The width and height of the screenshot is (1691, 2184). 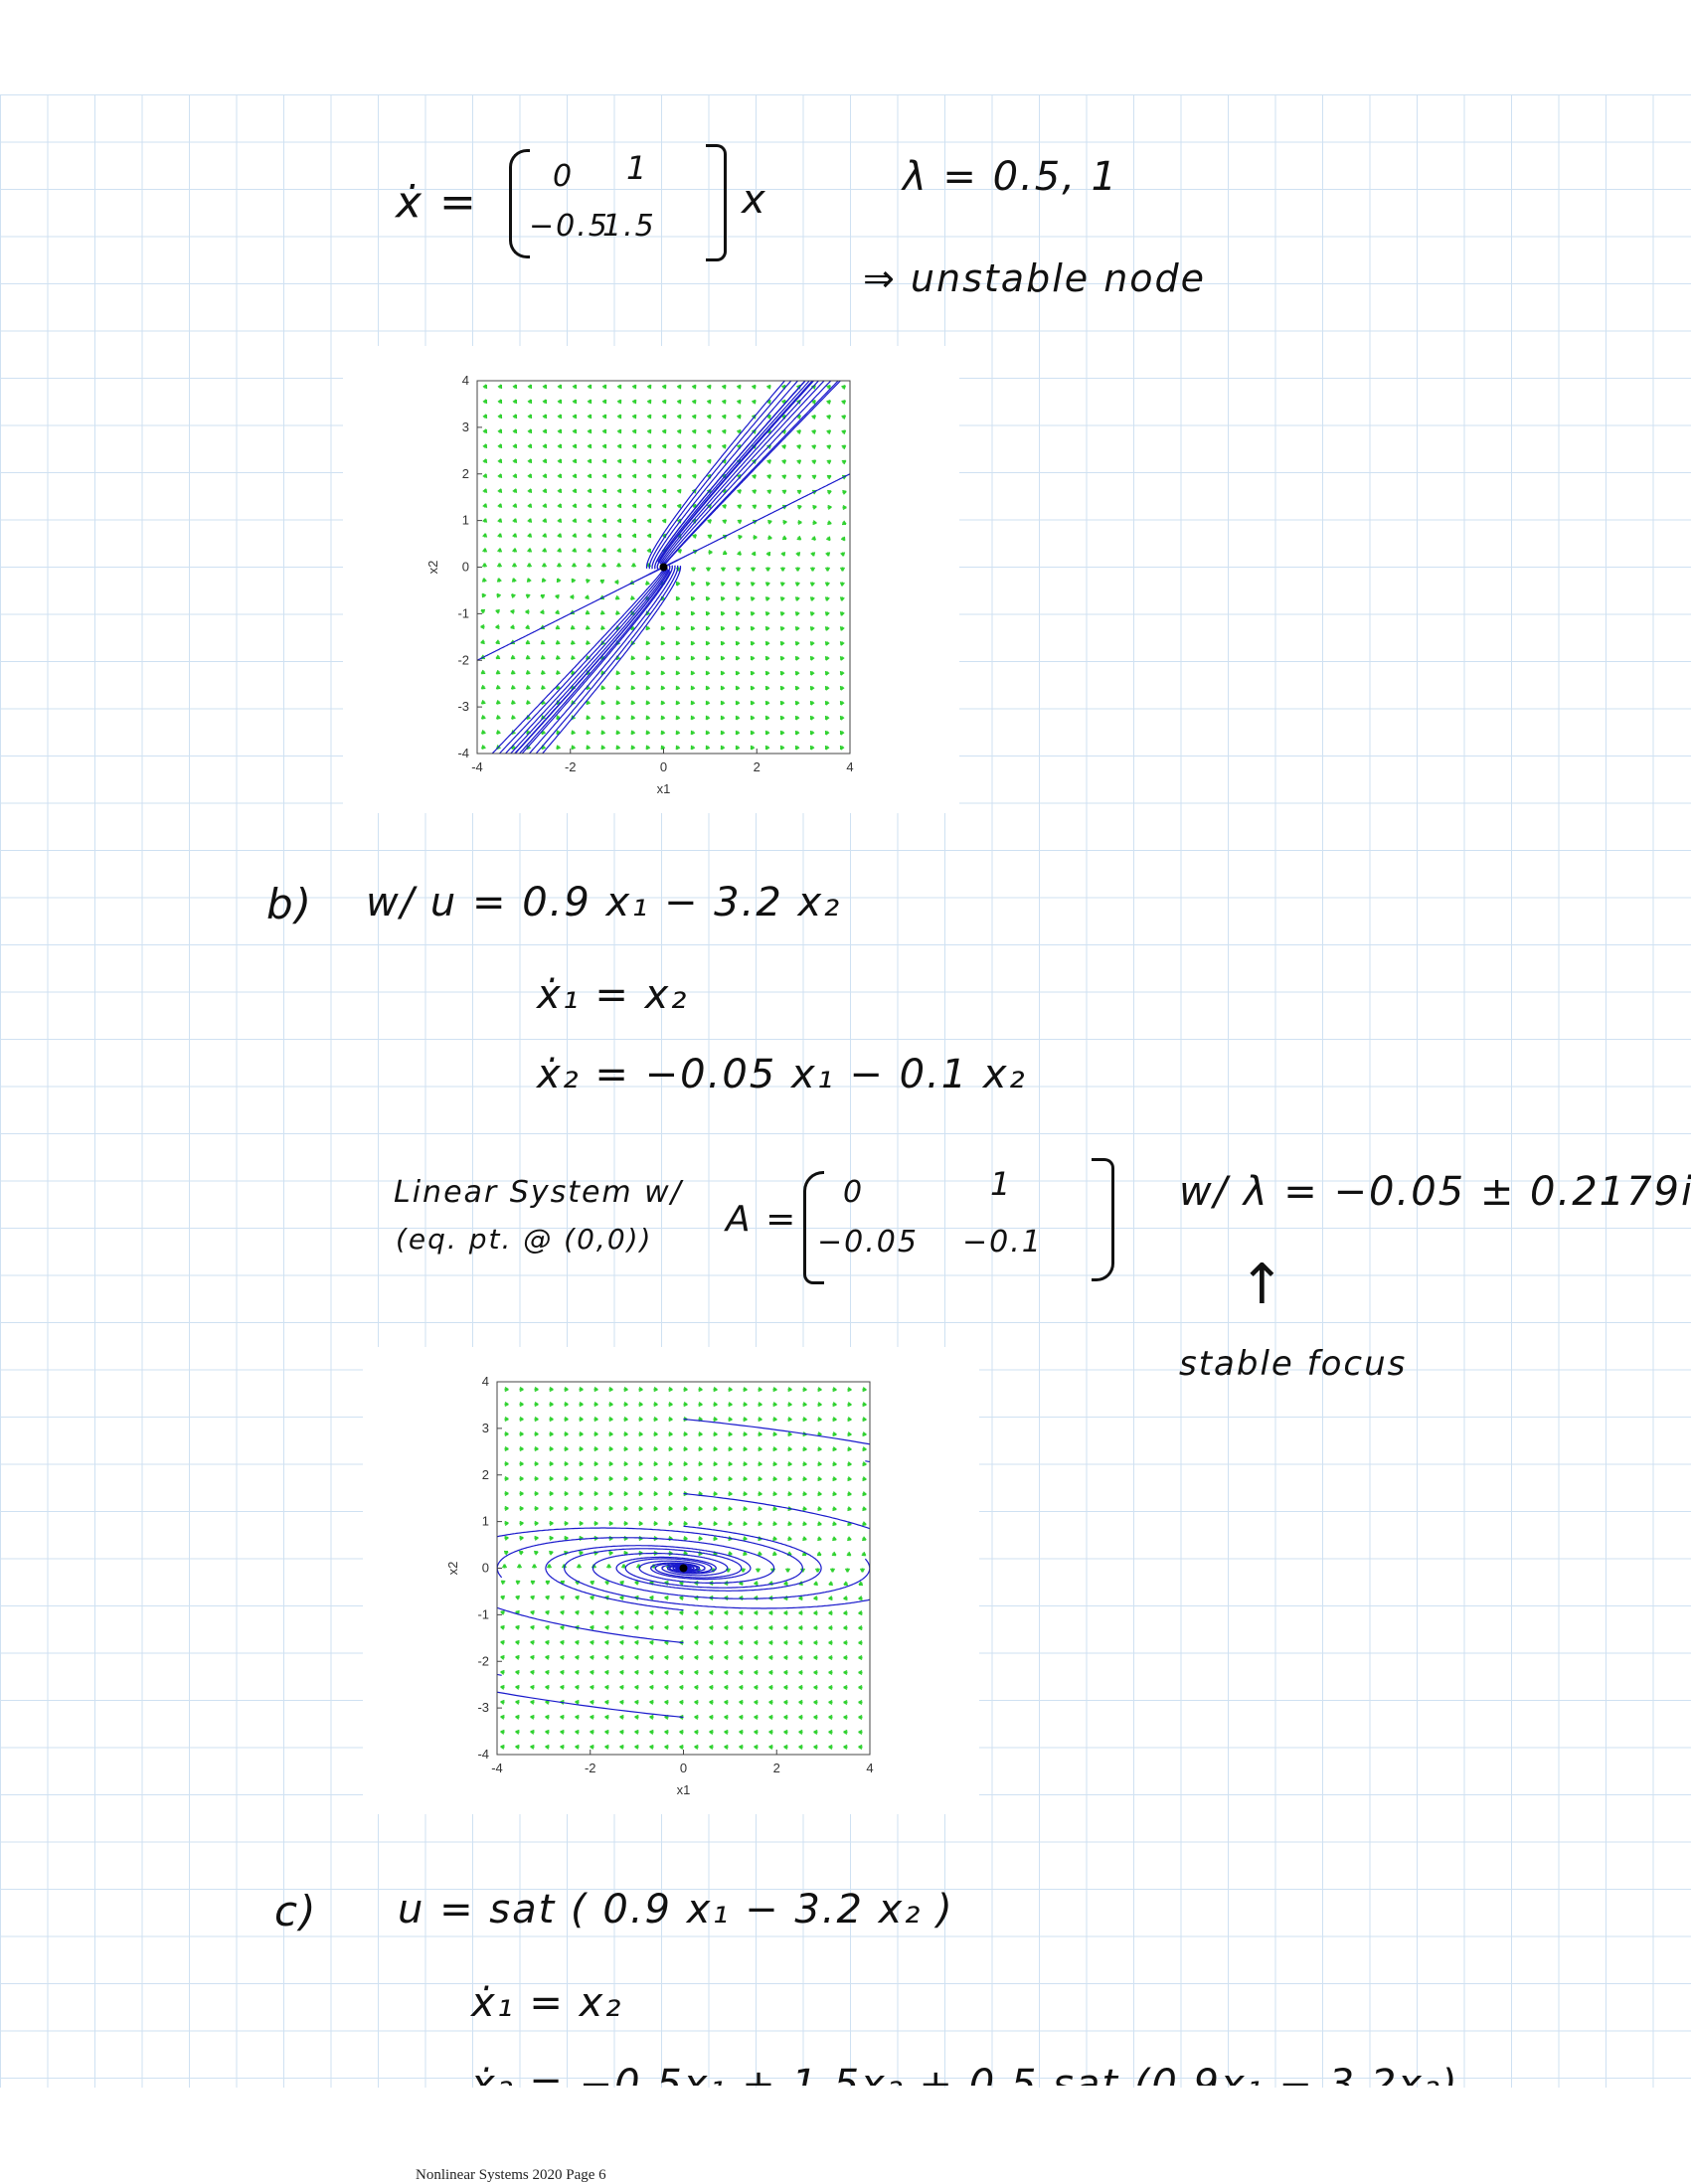 What do you see at coordinates (1011, 177) in the screenshot?
I see `a-eigenvalues: λ = 0.5, 1` at bounding box center [1011, 177].